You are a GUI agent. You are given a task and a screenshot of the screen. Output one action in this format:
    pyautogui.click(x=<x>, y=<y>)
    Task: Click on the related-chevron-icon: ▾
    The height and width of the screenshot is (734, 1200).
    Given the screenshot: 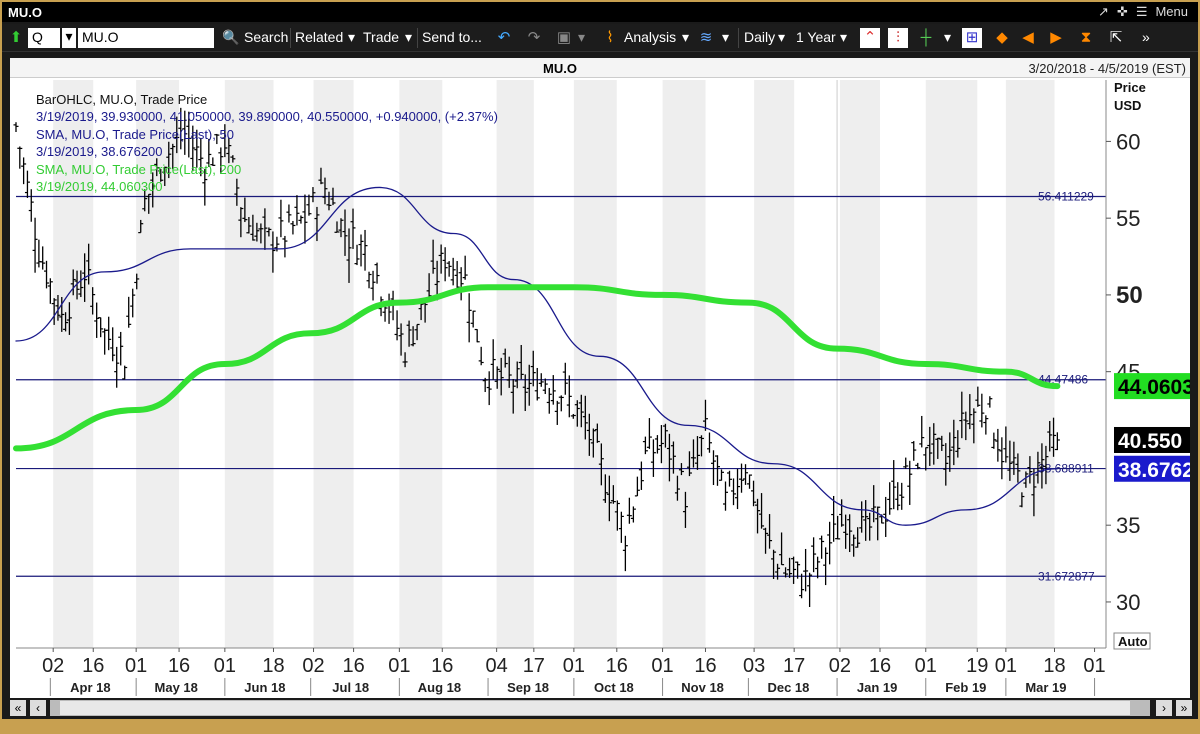 What is the action you would take?
    pyautogui.click(x=352, y=37)
    